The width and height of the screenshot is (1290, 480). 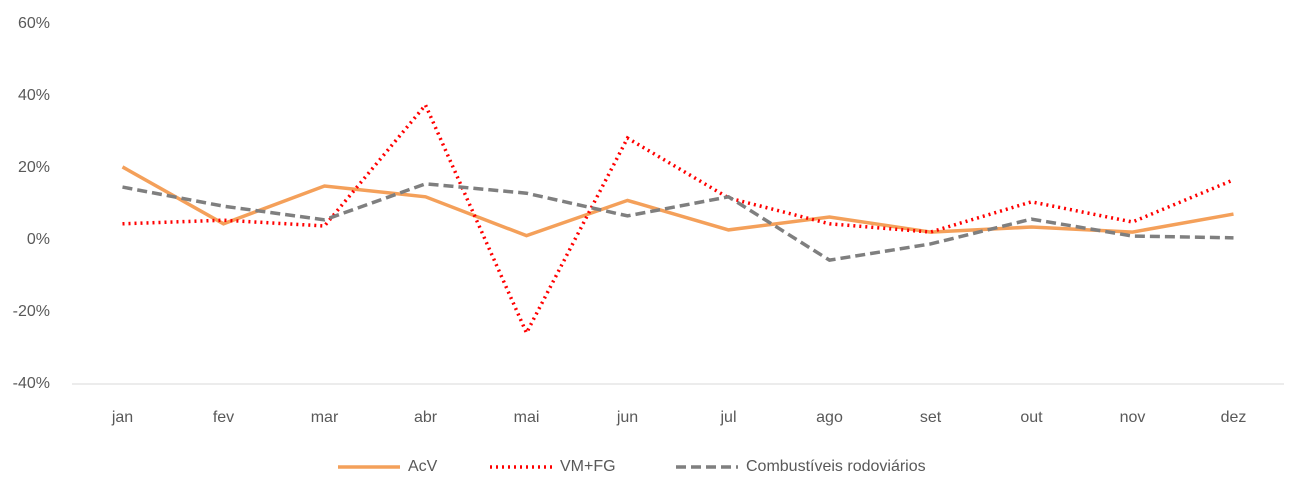 I want to click on x-tick-label: set, so click(x=931, y=417).